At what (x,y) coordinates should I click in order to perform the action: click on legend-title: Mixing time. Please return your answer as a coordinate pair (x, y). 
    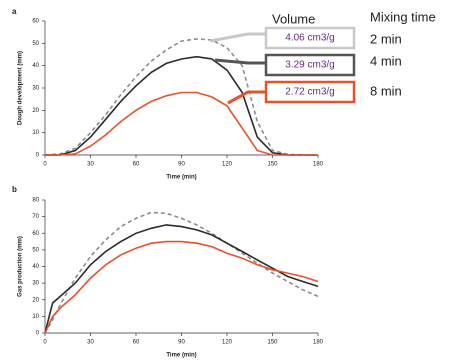
    Looking at the image, I should click on (403, 16).